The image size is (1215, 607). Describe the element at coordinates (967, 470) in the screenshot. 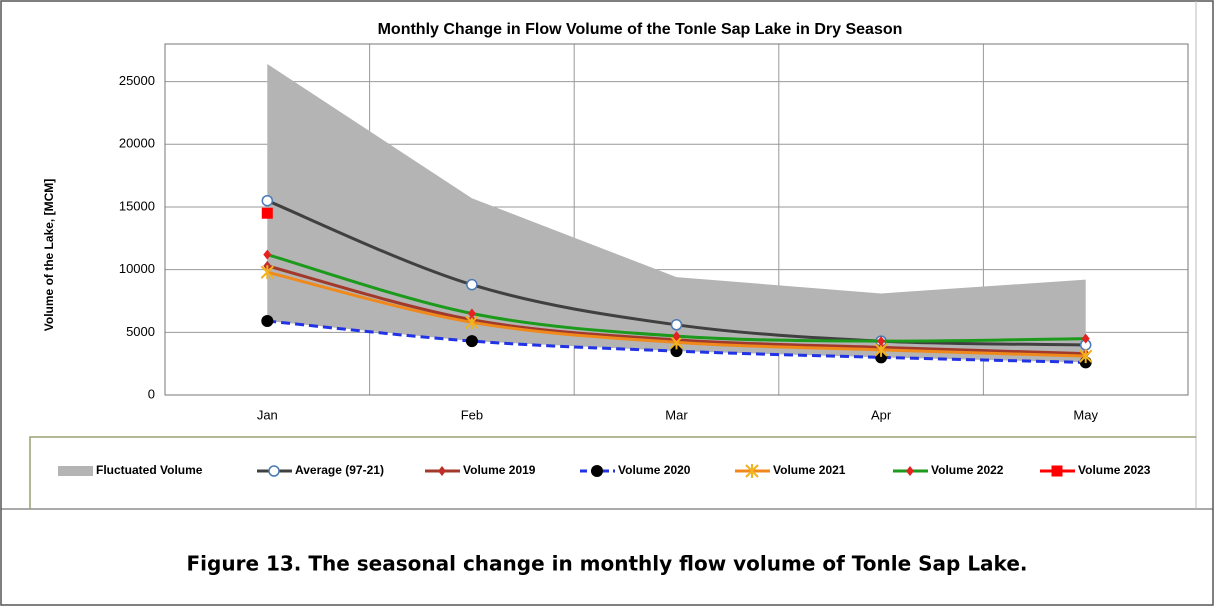

I see `legend-label: Volume 2022` at that location.